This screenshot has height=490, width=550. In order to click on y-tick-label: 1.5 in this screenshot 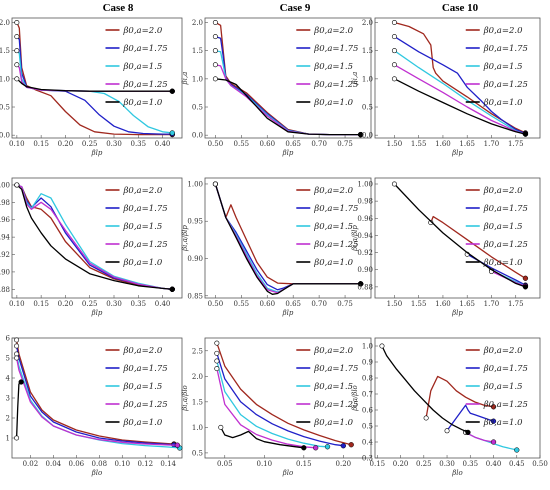, I will do `click(197, 402)`.